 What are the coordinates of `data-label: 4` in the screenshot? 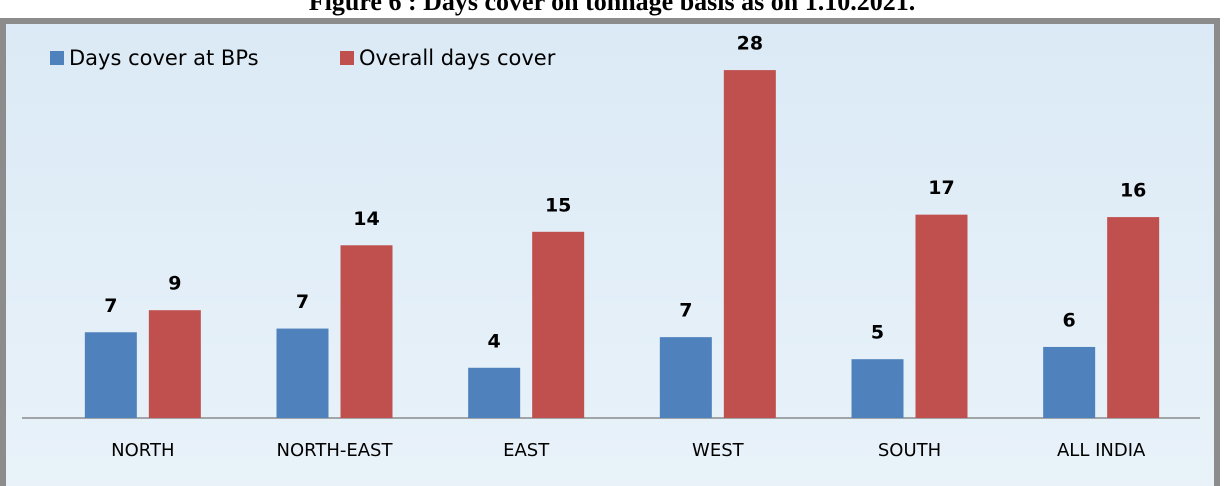 It's located at (494, 341).